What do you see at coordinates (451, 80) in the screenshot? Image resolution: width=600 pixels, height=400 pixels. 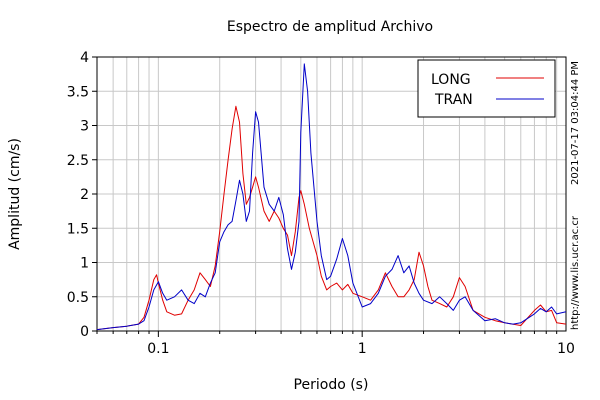 I see `legend-label-long: LONG` at bounding box center [451, 80].